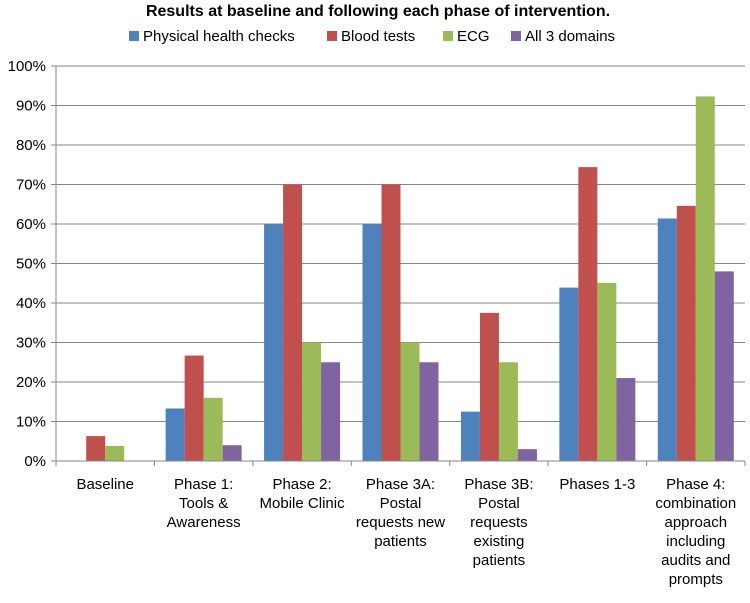 This screenshot has width=750, height=603. I want to click on x-category-label: Phase 3B: Postal requests existing patients, so click(498, 522).